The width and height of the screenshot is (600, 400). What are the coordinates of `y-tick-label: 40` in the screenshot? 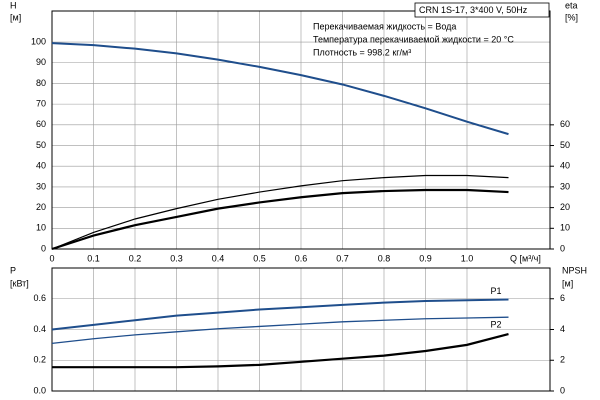 It's located at (41, 166).